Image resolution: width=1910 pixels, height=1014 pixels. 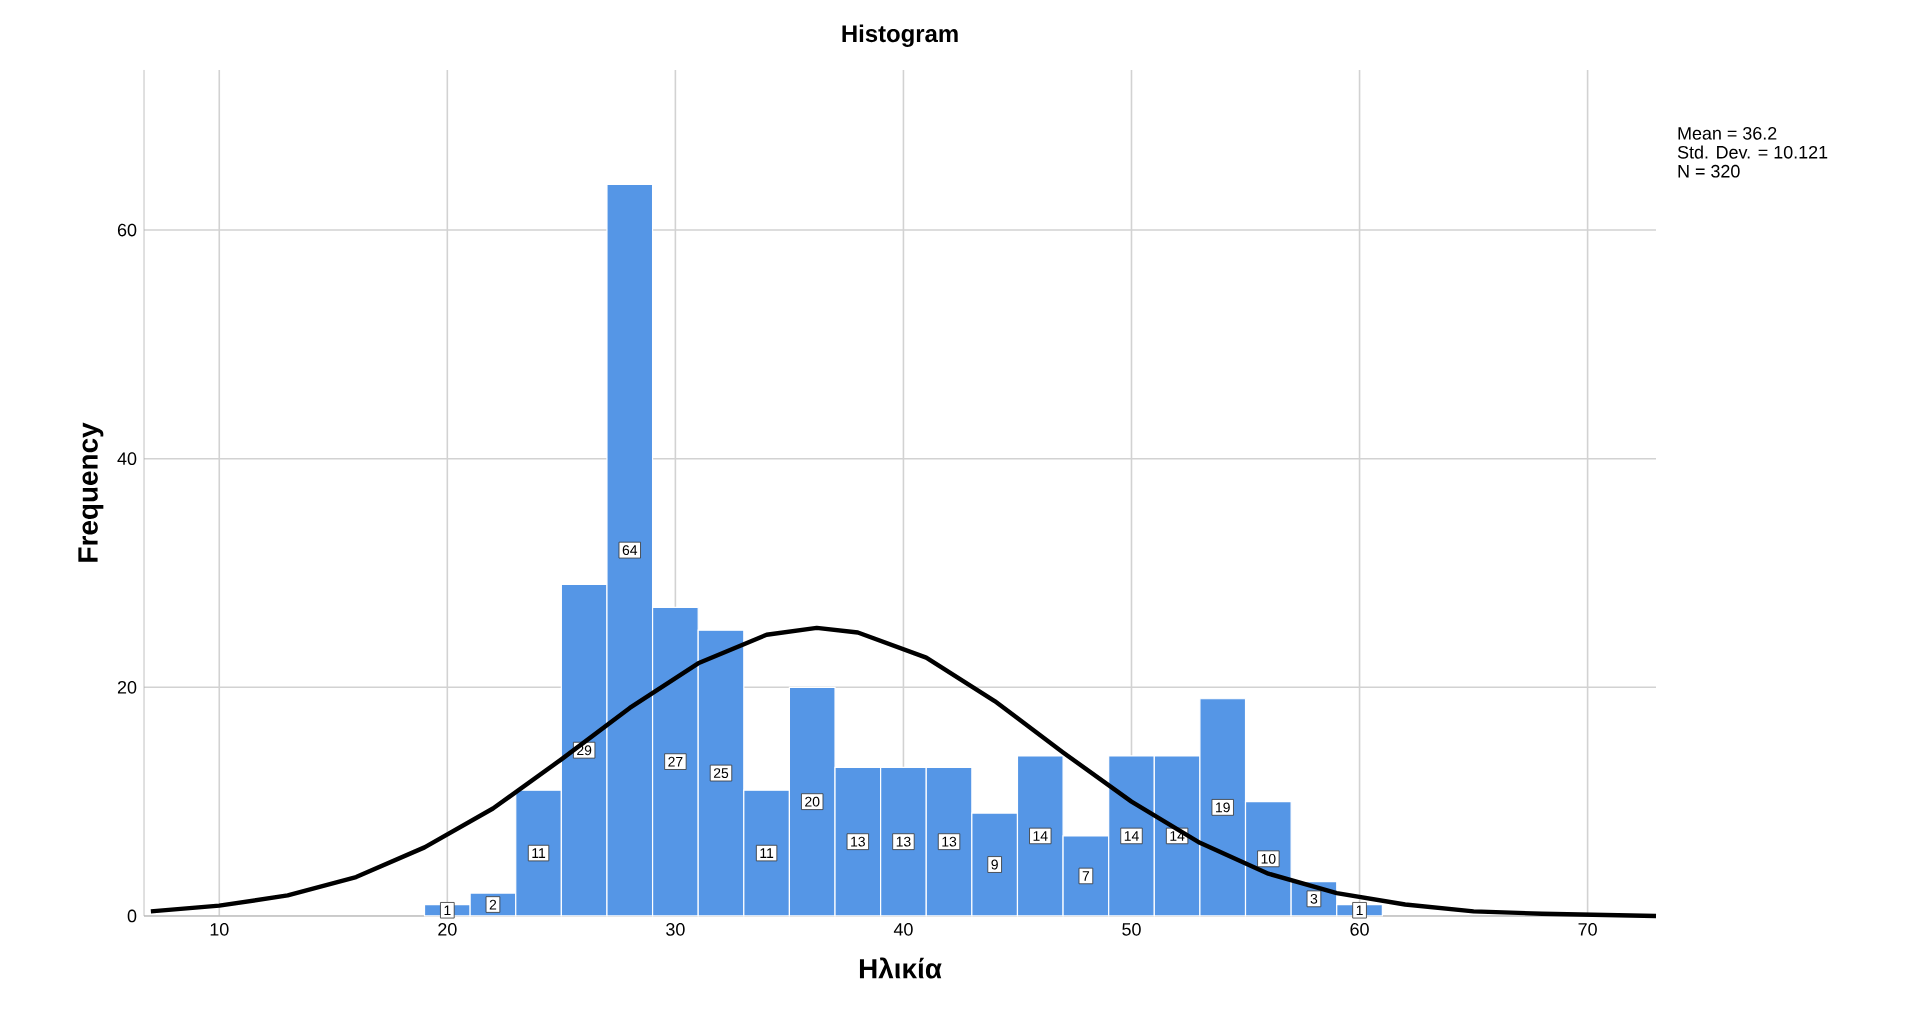 What do you see at coordinates (127, 230) in the screenshot?
I see `y-tick-label: 60` at bounding box center [127, 230].